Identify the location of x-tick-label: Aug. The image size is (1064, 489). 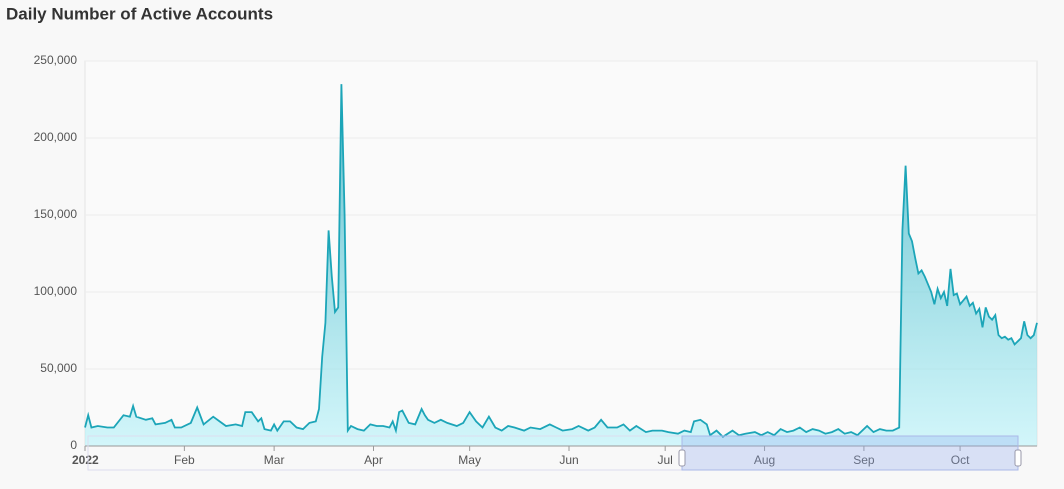
(764, 460).